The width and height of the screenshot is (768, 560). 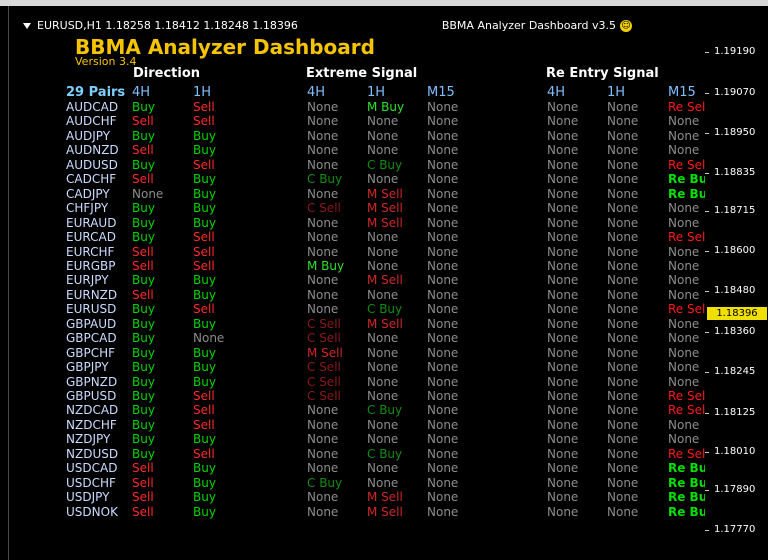 What do you see at coordinates (376, 92) in the screenshot?
I see `col-ext-1h: 1H` at bounding box center [376, 92].